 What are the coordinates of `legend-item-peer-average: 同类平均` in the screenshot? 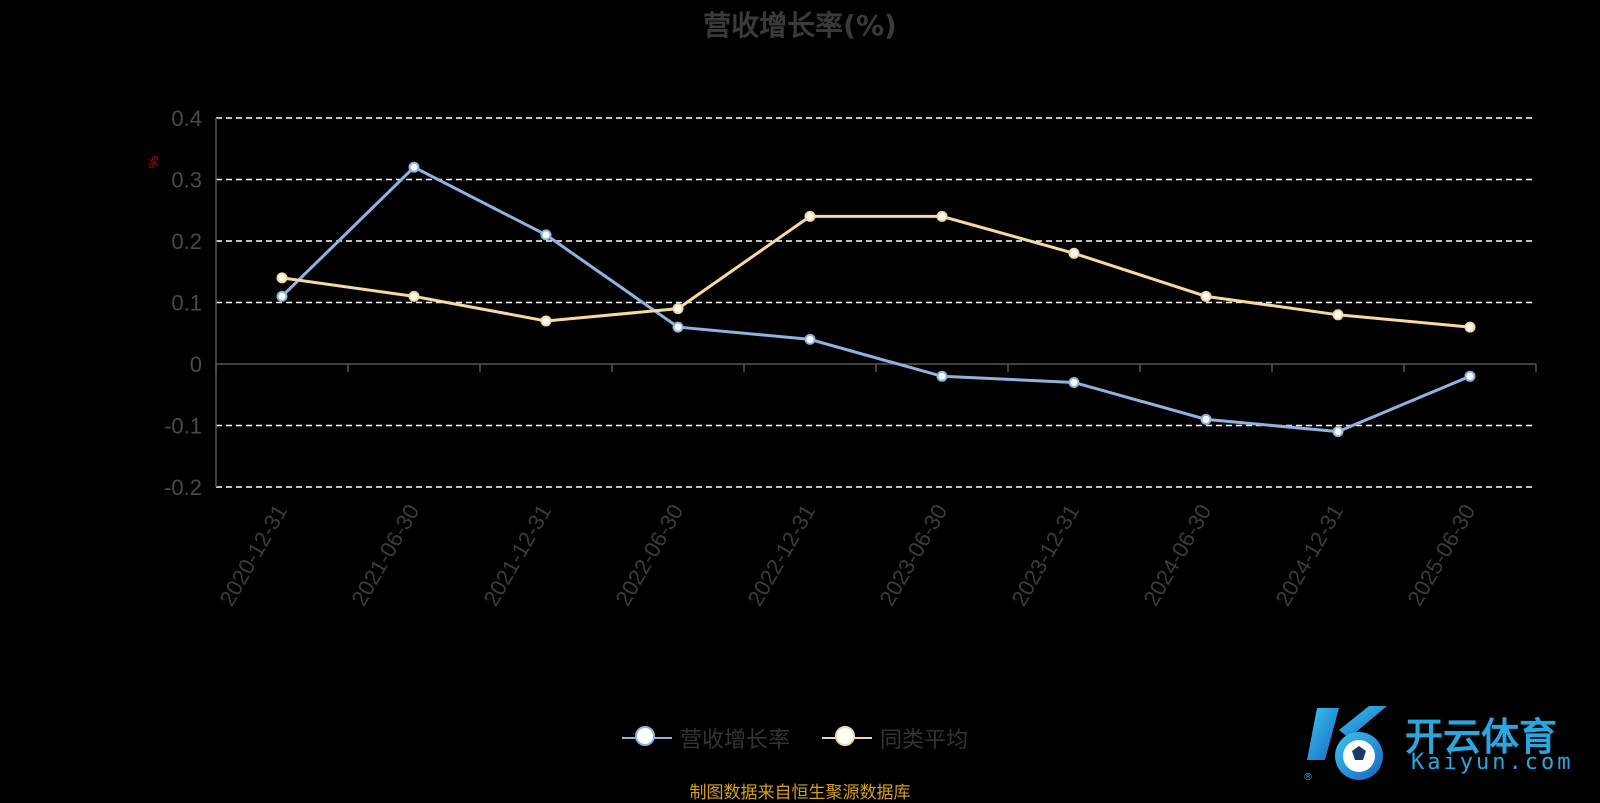 It's located at (895, 738).